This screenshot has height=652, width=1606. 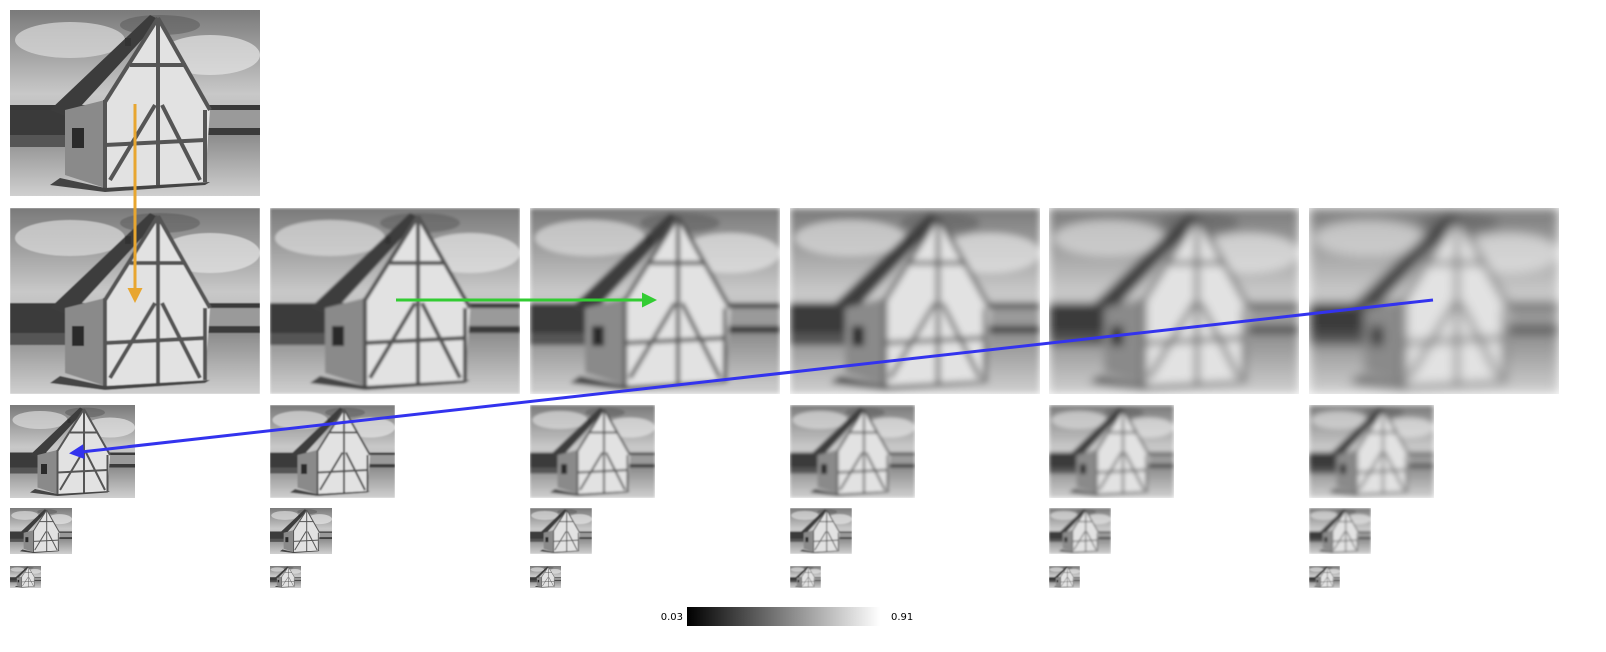 I want to click on colorbar-min-label: 0.03, so click(x=672, y=617).